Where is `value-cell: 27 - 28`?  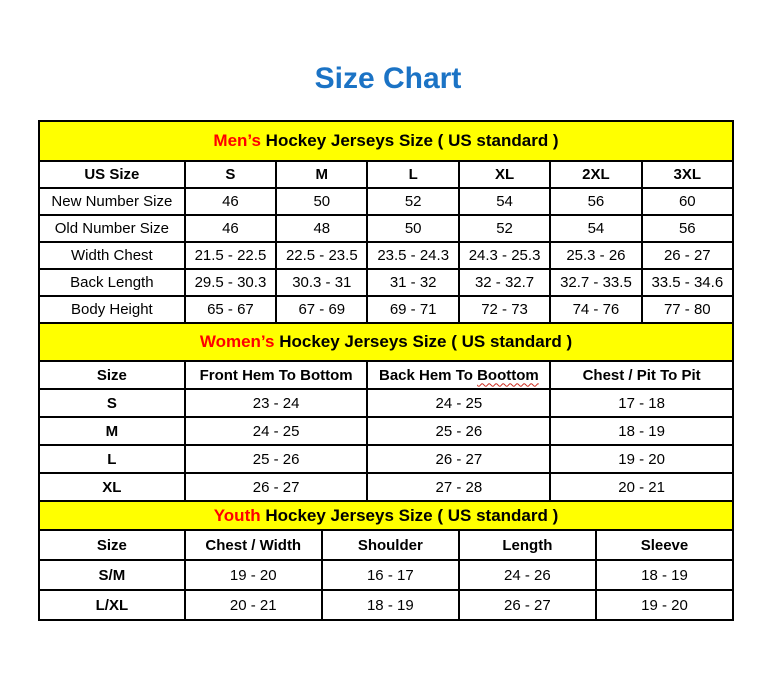 value-cell: 27 - 28 is located at coordinates (459, 487).